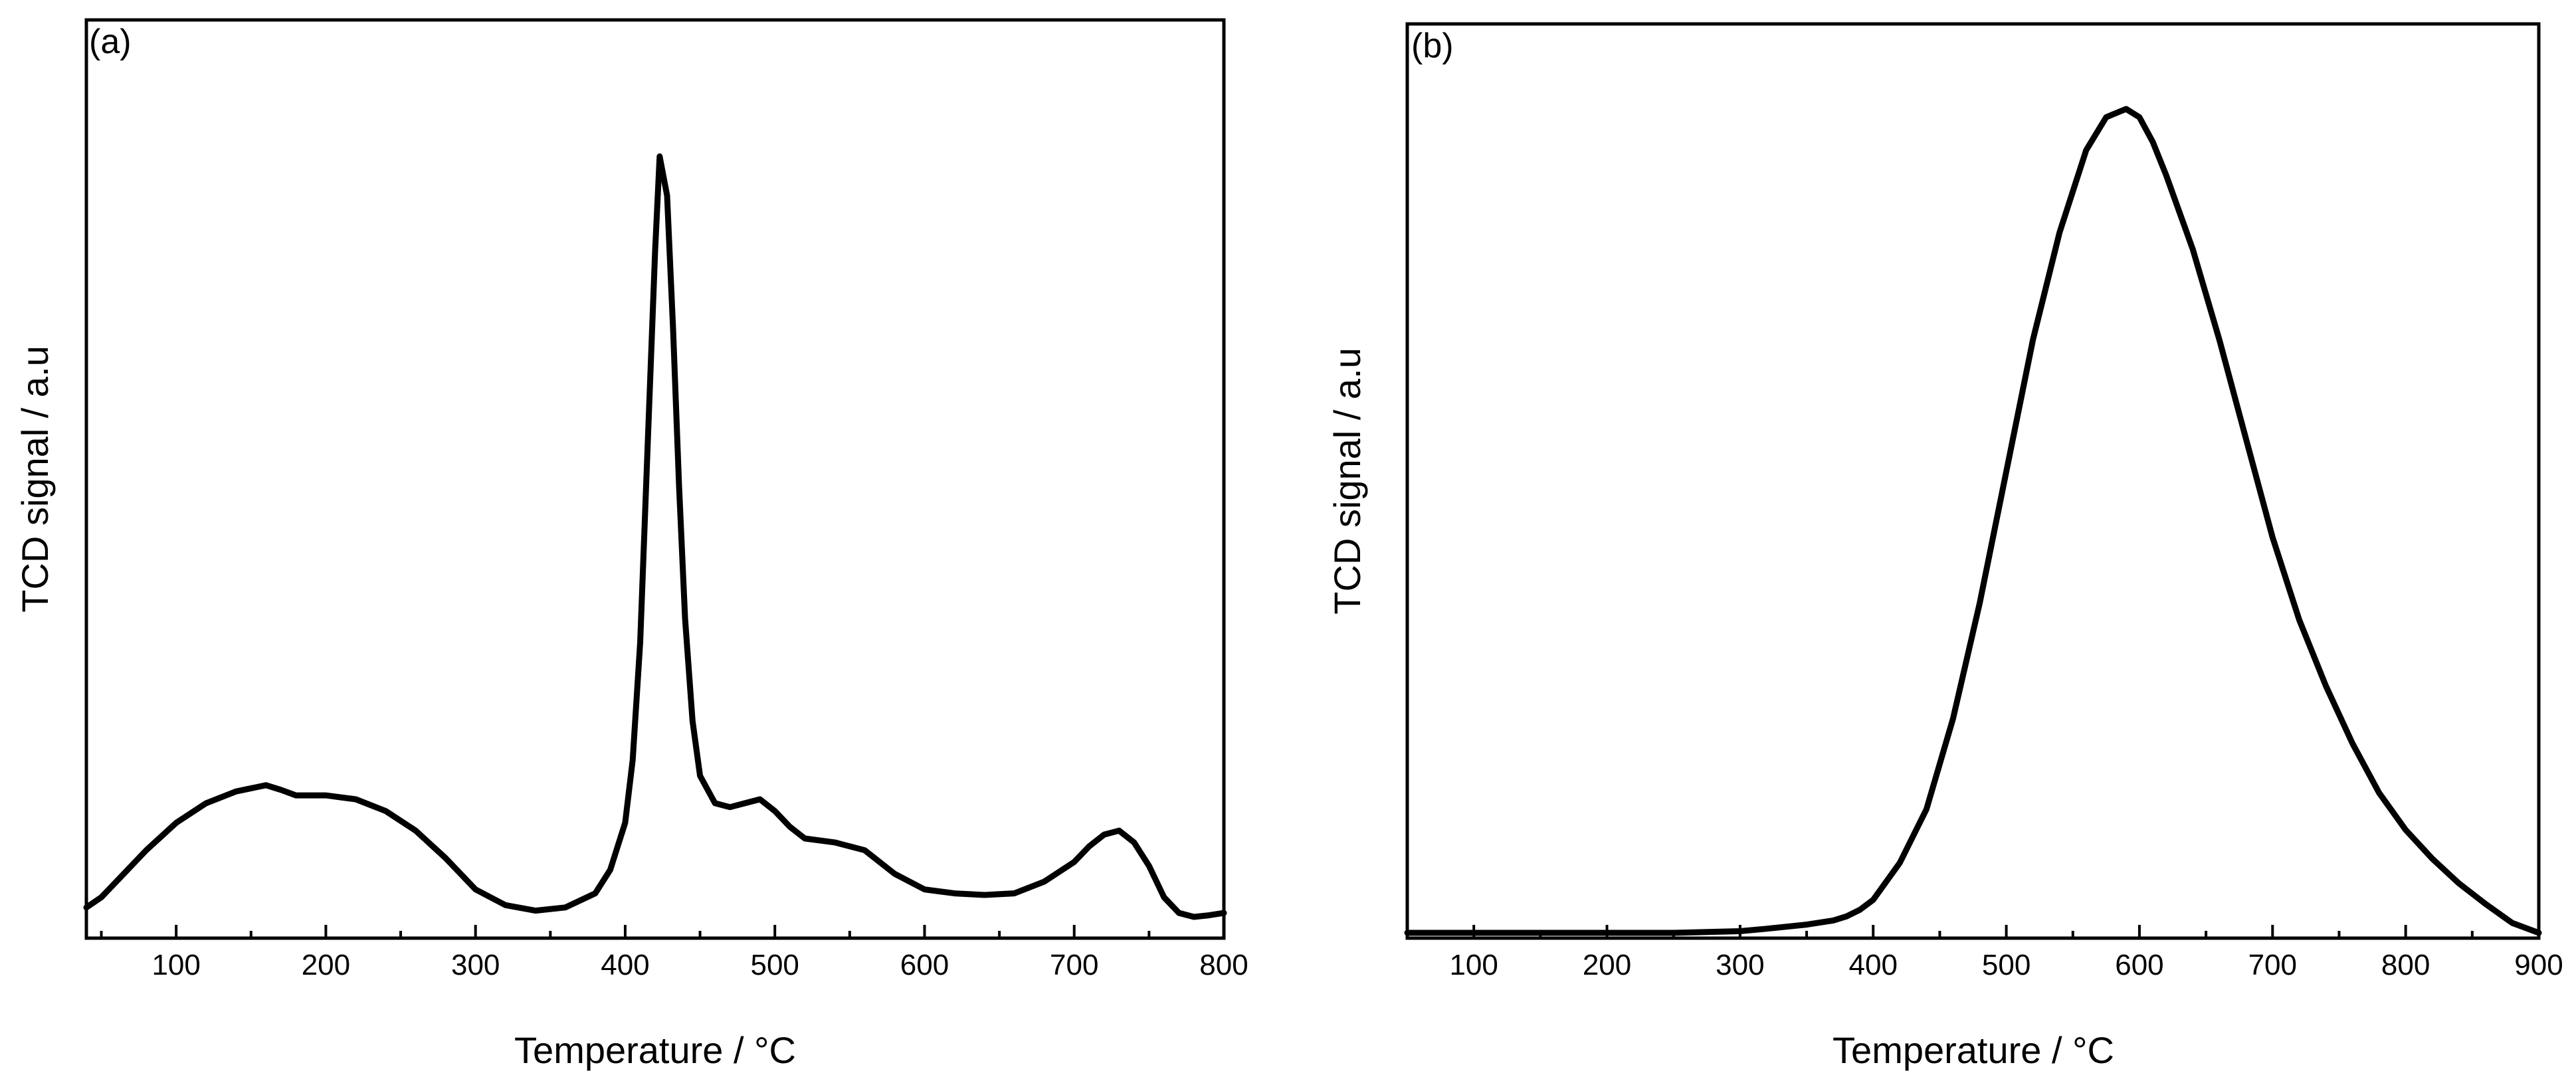  I want to click on x-tick-label-a-400: 400, so click(625, 965).